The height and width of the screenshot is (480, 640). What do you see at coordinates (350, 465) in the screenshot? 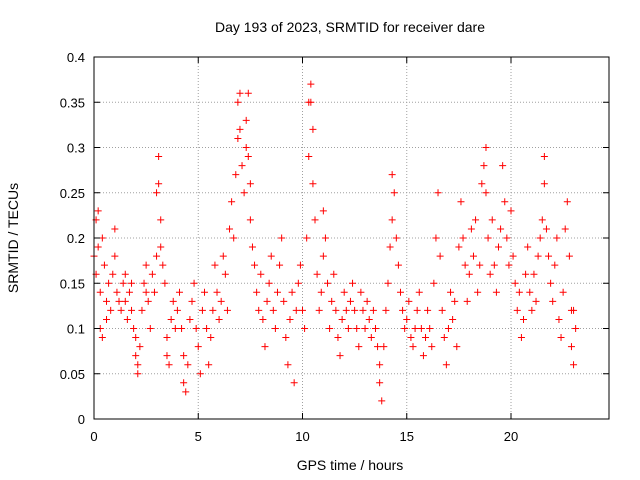
I see `x-axis-label: GPS time / hours` at bounding box center [350, 465].